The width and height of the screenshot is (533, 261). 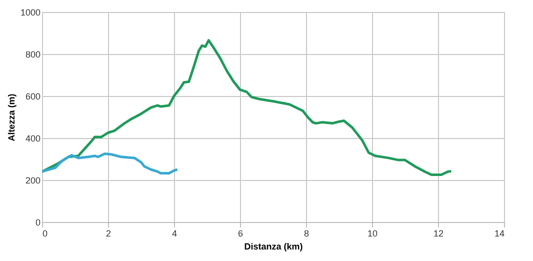 I want to click on y-tick-label: 0, so click(x=37, y=223).